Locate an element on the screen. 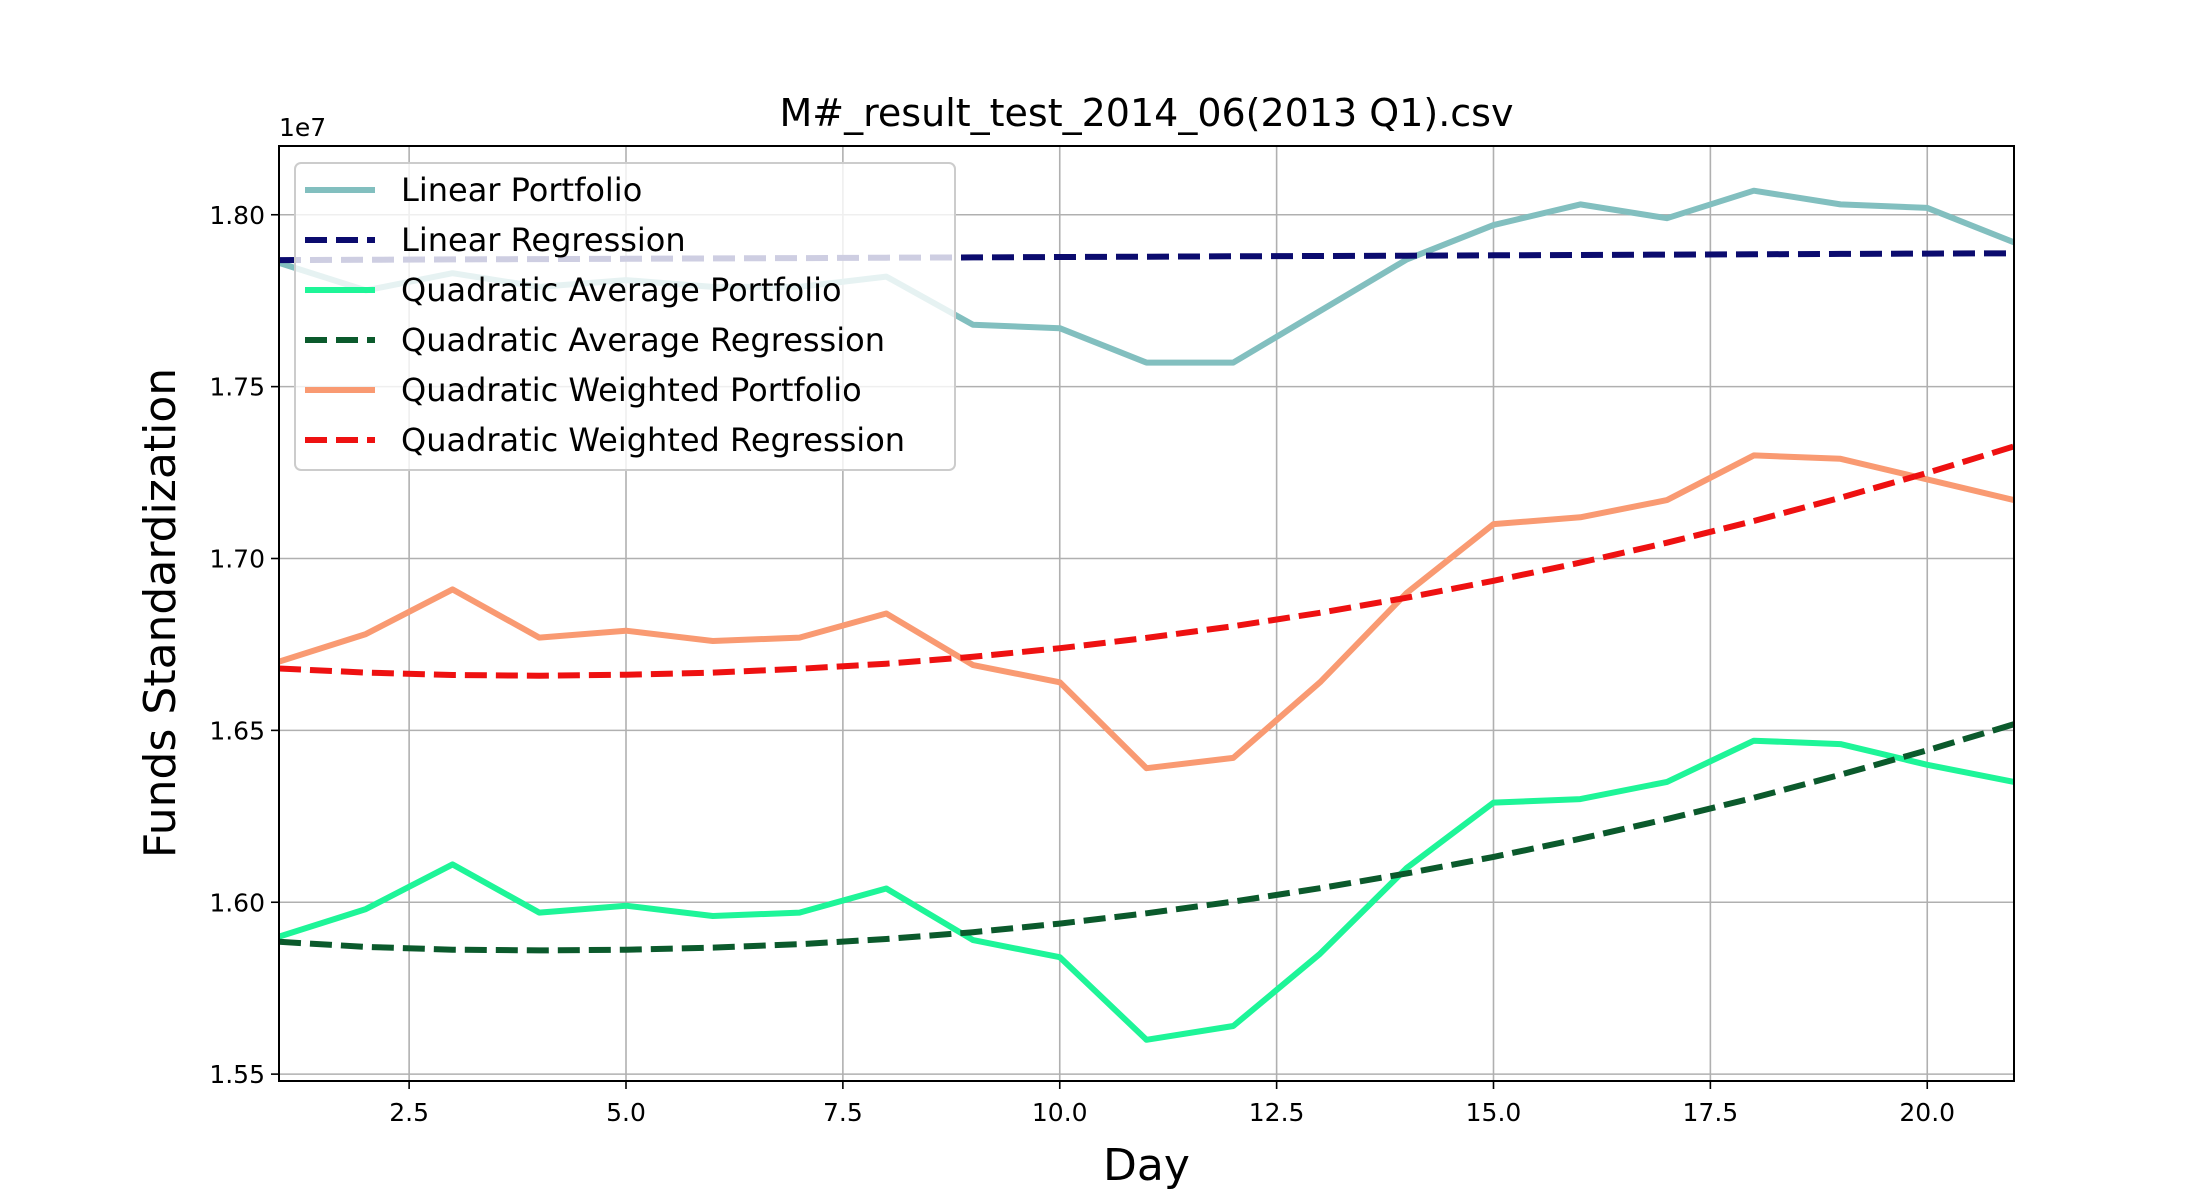 Image resolution: width=2200 pixels, height=1200 pixels. y-tick-label: 1.80 is located at coordinates (237, 215).